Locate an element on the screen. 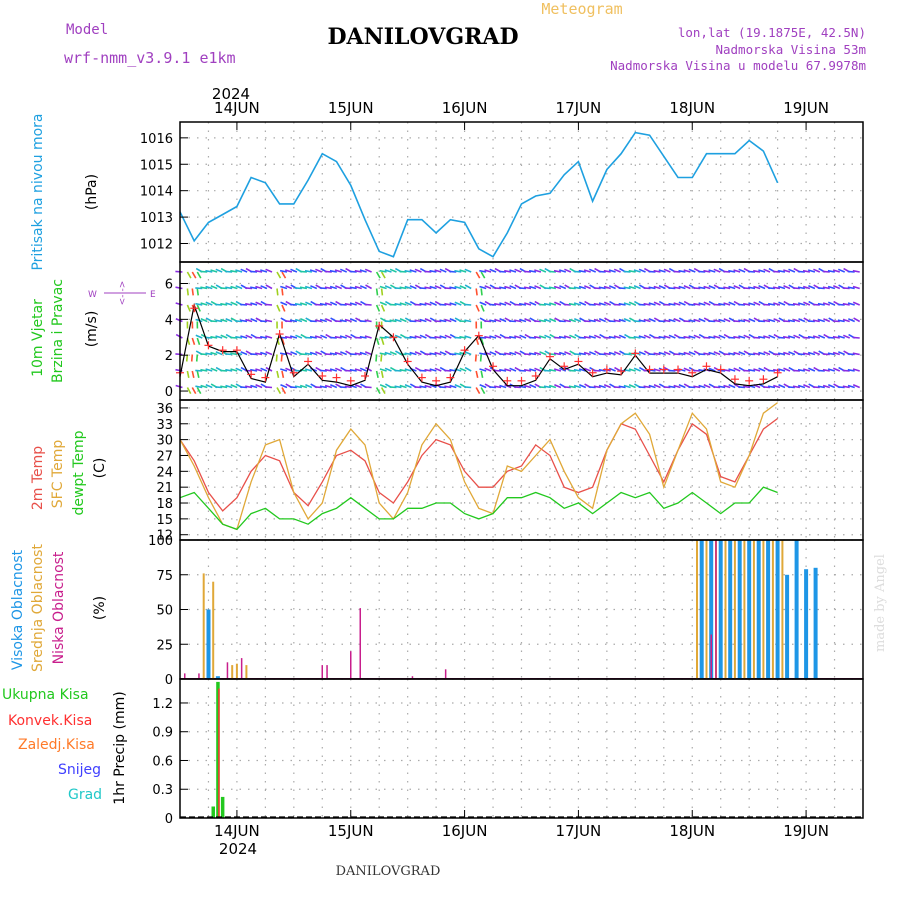 The image size is (900, 904). elevation-text: Nadmorska Visina 53m is located at coordinates (790, 49).